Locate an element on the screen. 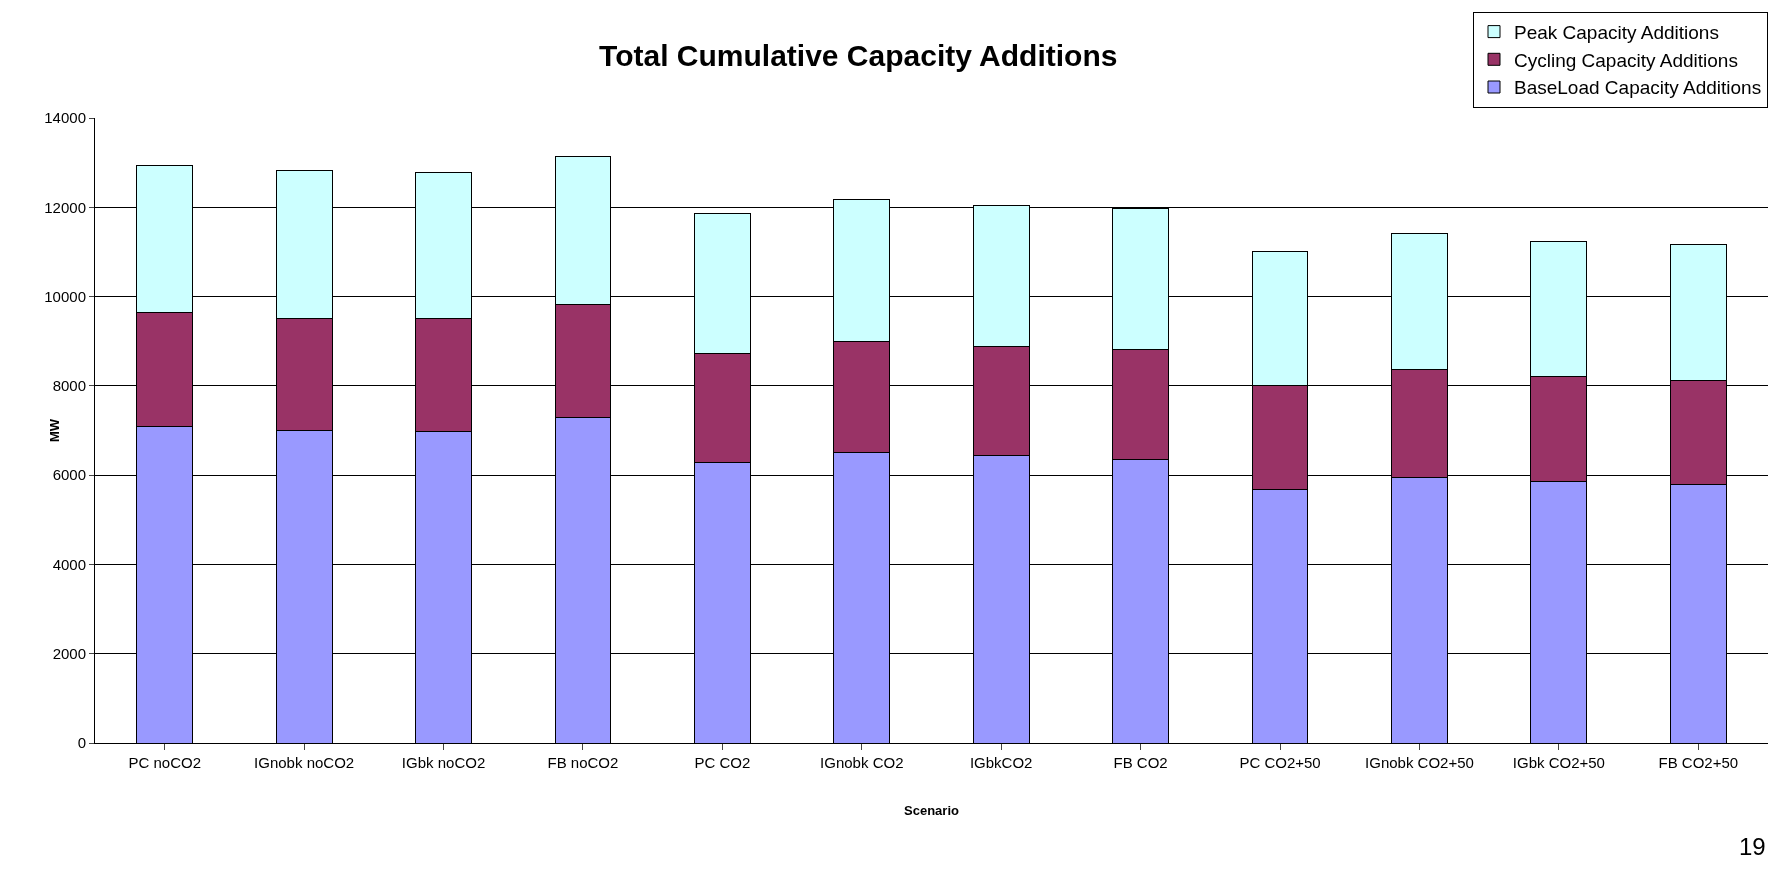 The width and height of the screenshot is (1788, 893). y-tick-label: 6000 is located at coordinates (69, 475).